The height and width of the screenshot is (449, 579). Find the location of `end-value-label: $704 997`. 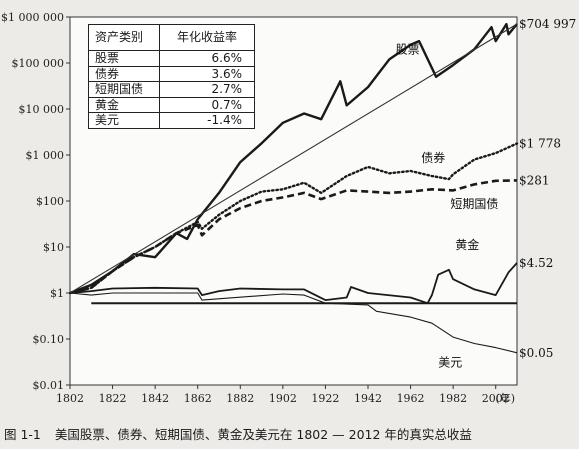

end-value-label: $704 997 is located at coordinates (547, 24).